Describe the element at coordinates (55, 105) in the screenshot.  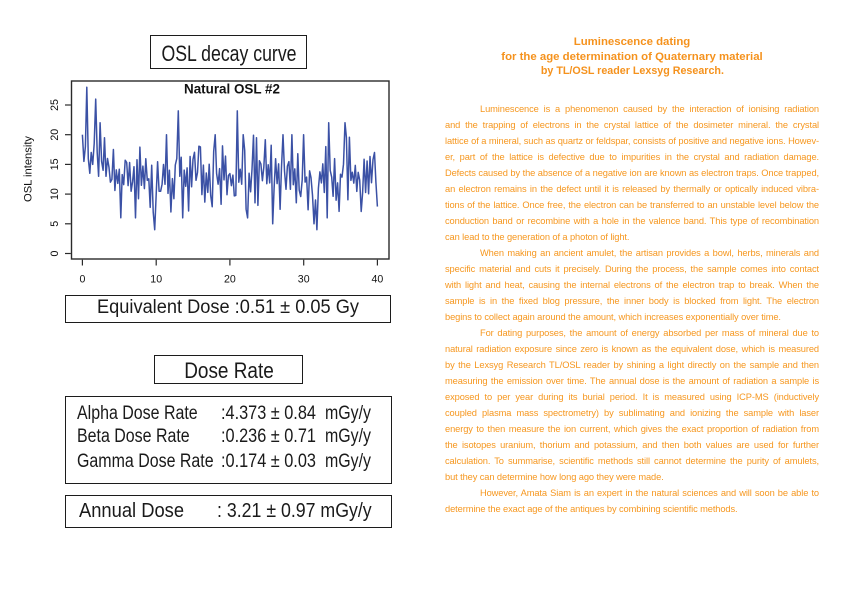
I see `svg-text: 25` at that location.